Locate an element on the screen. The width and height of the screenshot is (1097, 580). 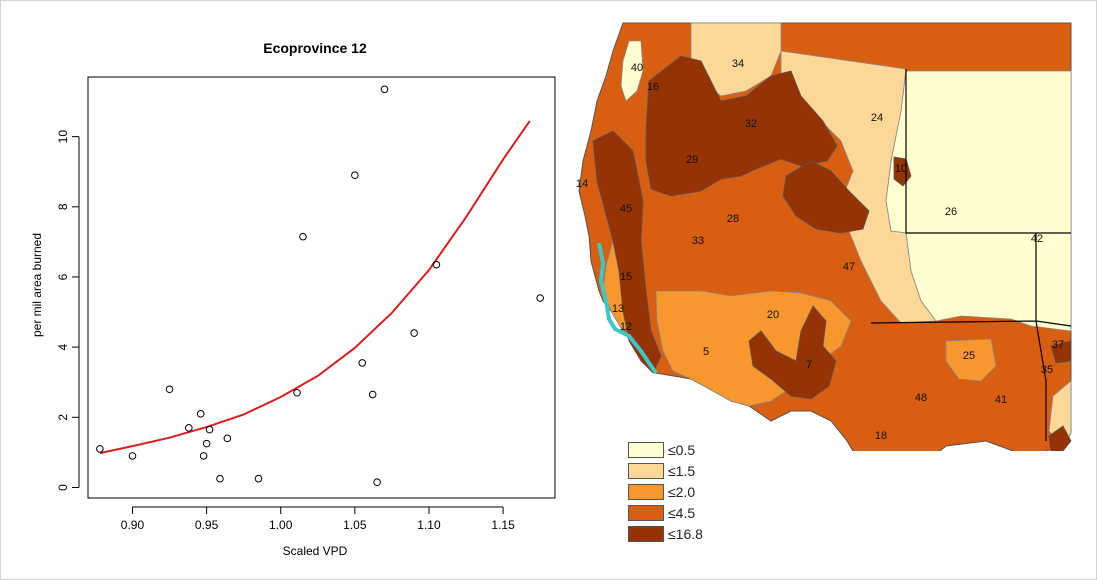
state-borders is located at coordinates (971, 255).